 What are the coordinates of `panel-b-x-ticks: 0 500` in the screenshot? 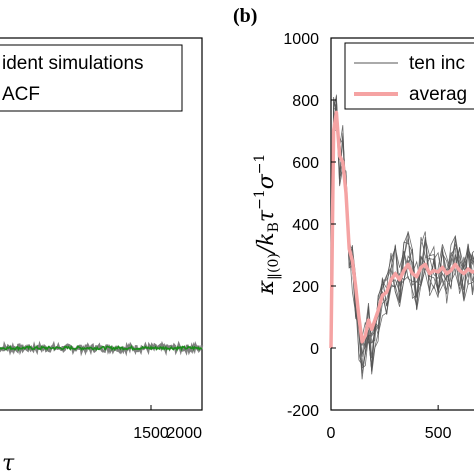 It's located at (389, 423).